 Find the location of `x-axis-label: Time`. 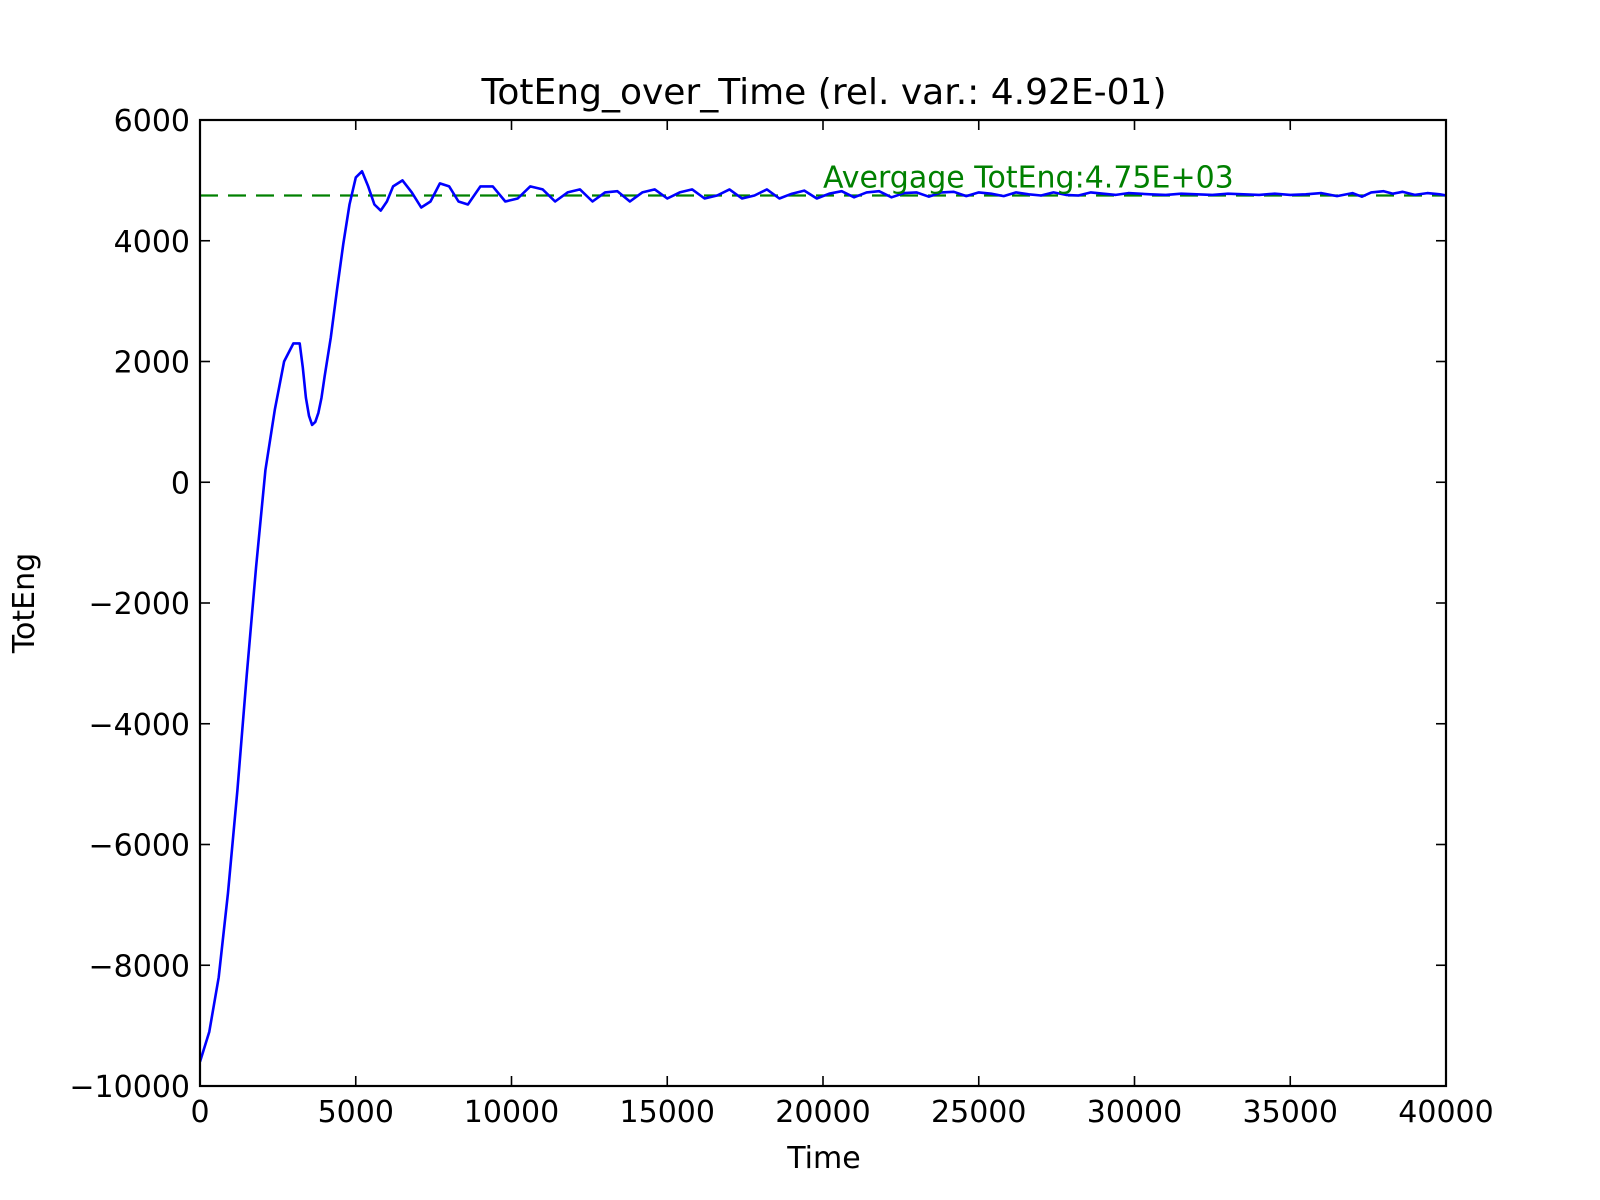

x-axis-label: Time is located at coordinates (823, 1158).